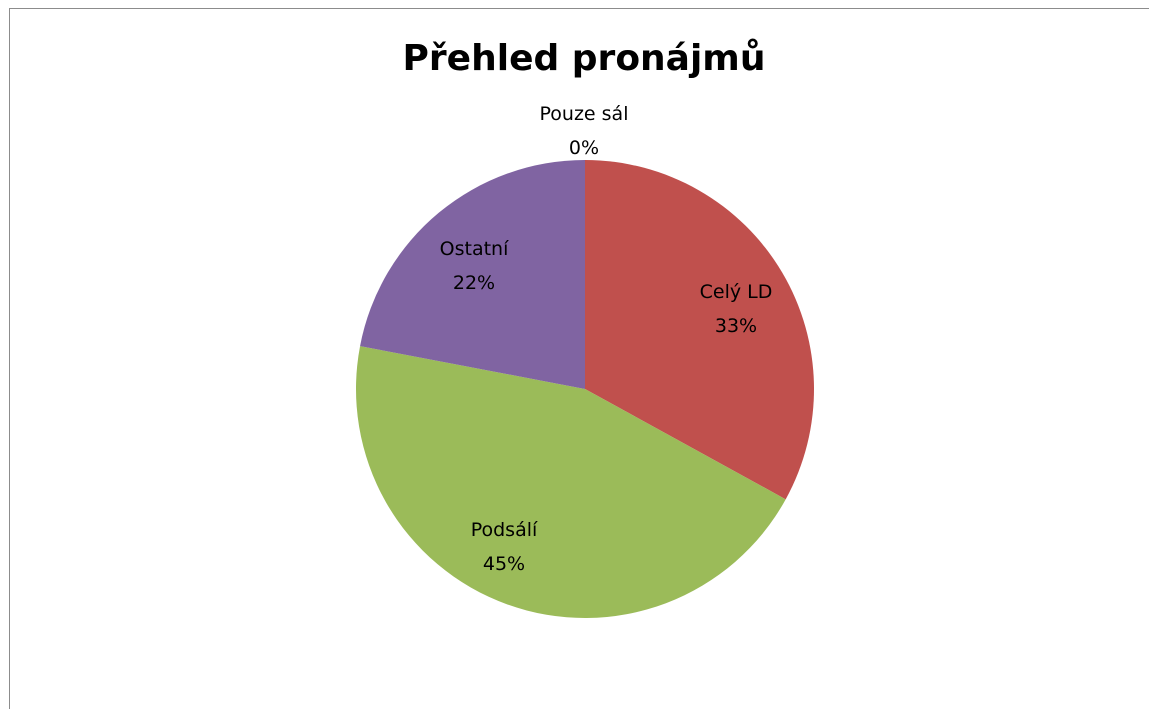 This screenshot has height=709, width=1149. Describe the element at coordinates (570, 482) in the screenshot. I see `pie-slice-pods-l` at that location.